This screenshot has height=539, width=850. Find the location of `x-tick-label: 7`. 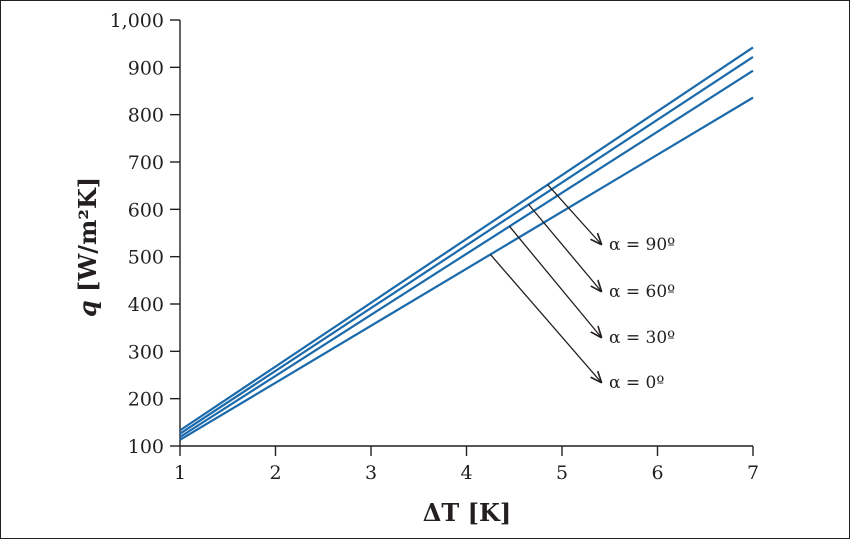

x-tick-label: 7 is located at coordinates (753, 473).